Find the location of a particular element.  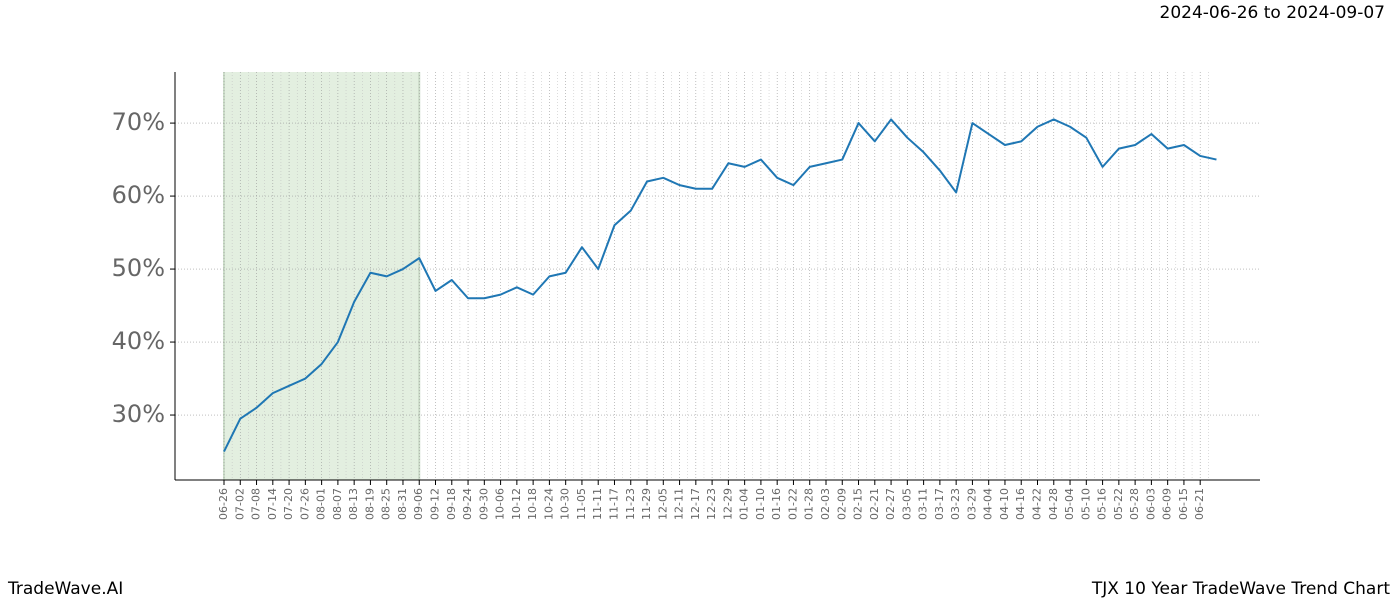

y-tick-label: 30% is located at coordinates (138, 414).